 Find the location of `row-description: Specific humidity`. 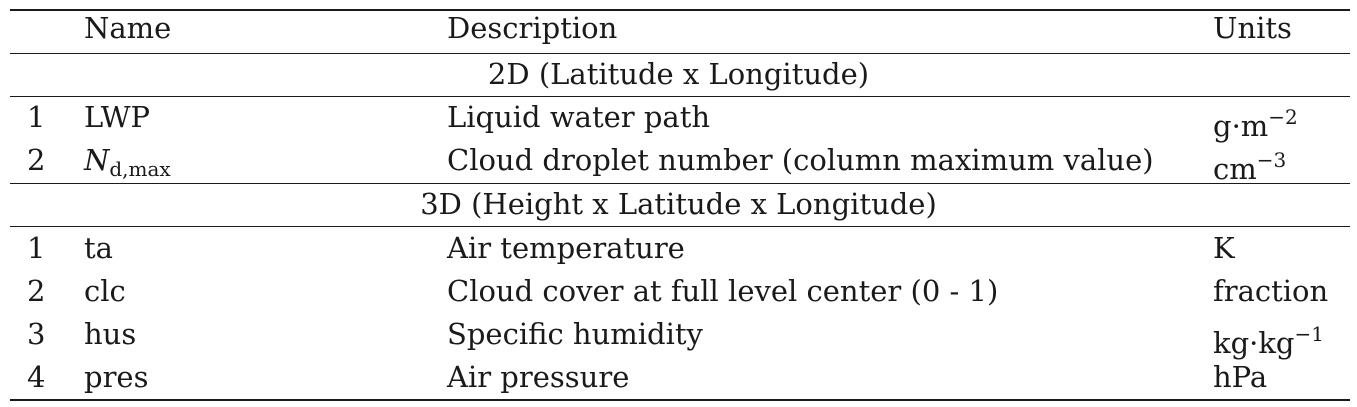

row-description: Specific humidity is located at coordinates (575, 334).